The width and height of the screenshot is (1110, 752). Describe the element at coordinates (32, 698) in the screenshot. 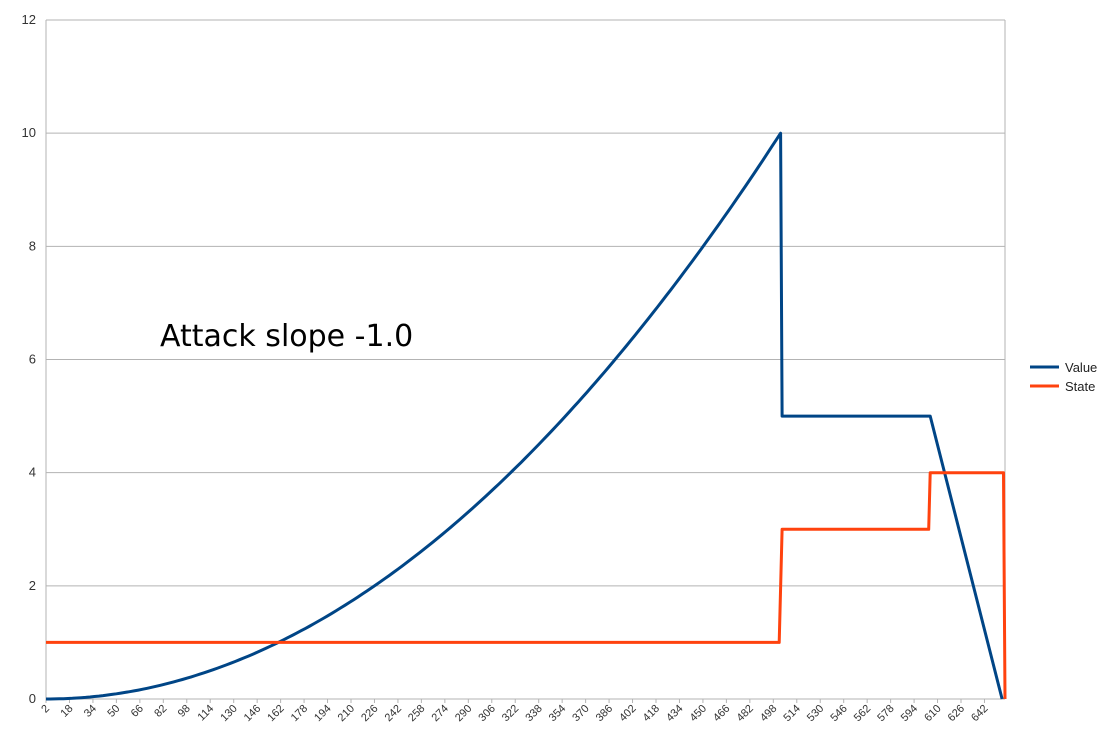

I see `y-tick-label: 0` at that location.